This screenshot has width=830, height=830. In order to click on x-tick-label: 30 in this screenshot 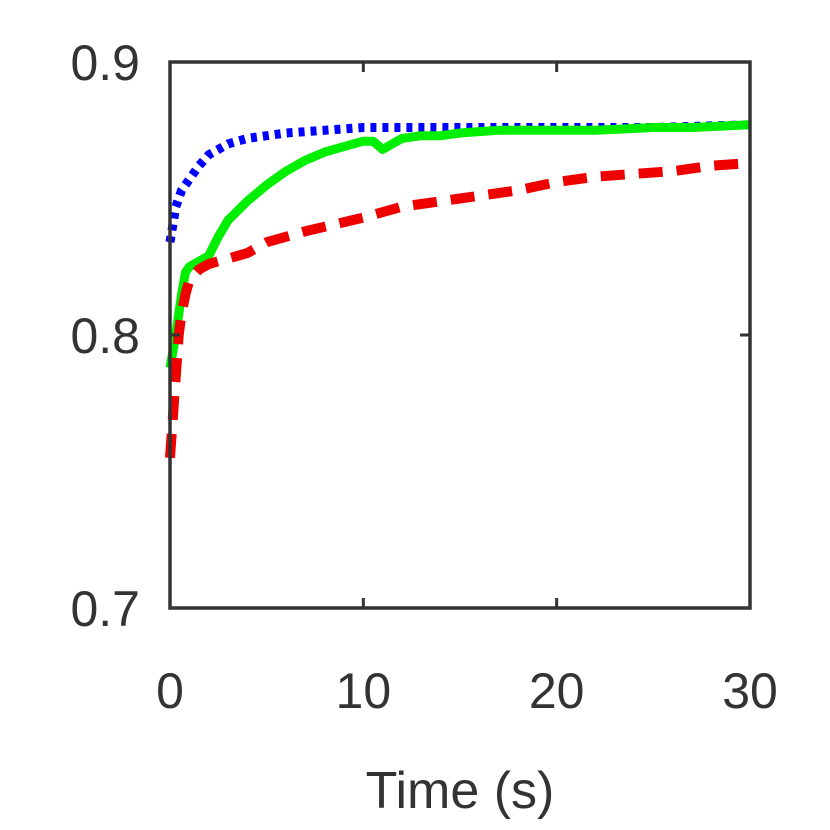, I will do `click(750, 691)`.